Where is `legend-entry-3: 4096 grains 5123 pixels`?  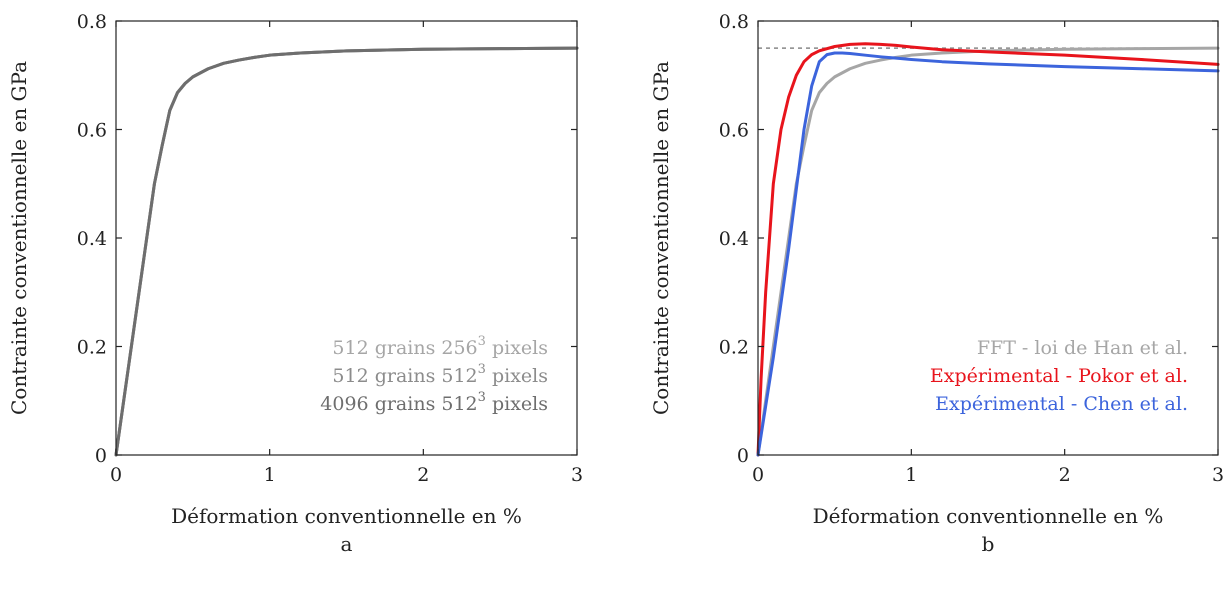
legend-entry-3: 4096 grains 5123 pixels is located at coordinates (434, 402).